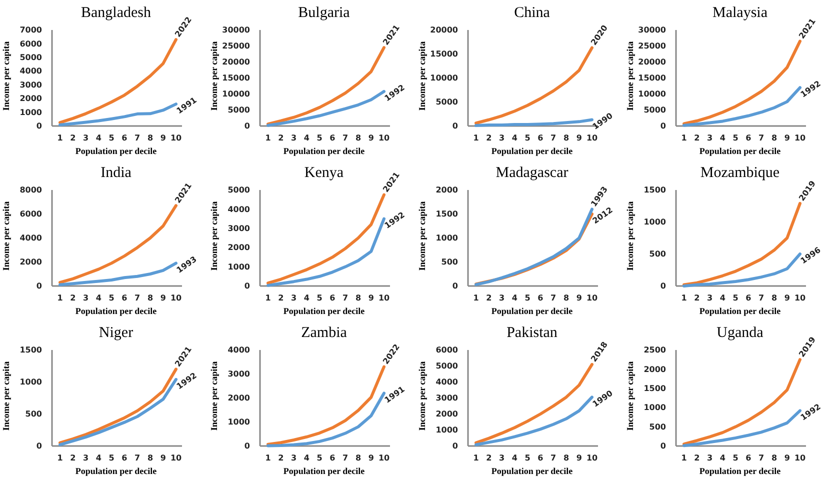 This screenshot has height=482, width=832. Describe the element at coordinates (324, 13) in the screenshot. I see `chart-title: Bulgaria` at that location.